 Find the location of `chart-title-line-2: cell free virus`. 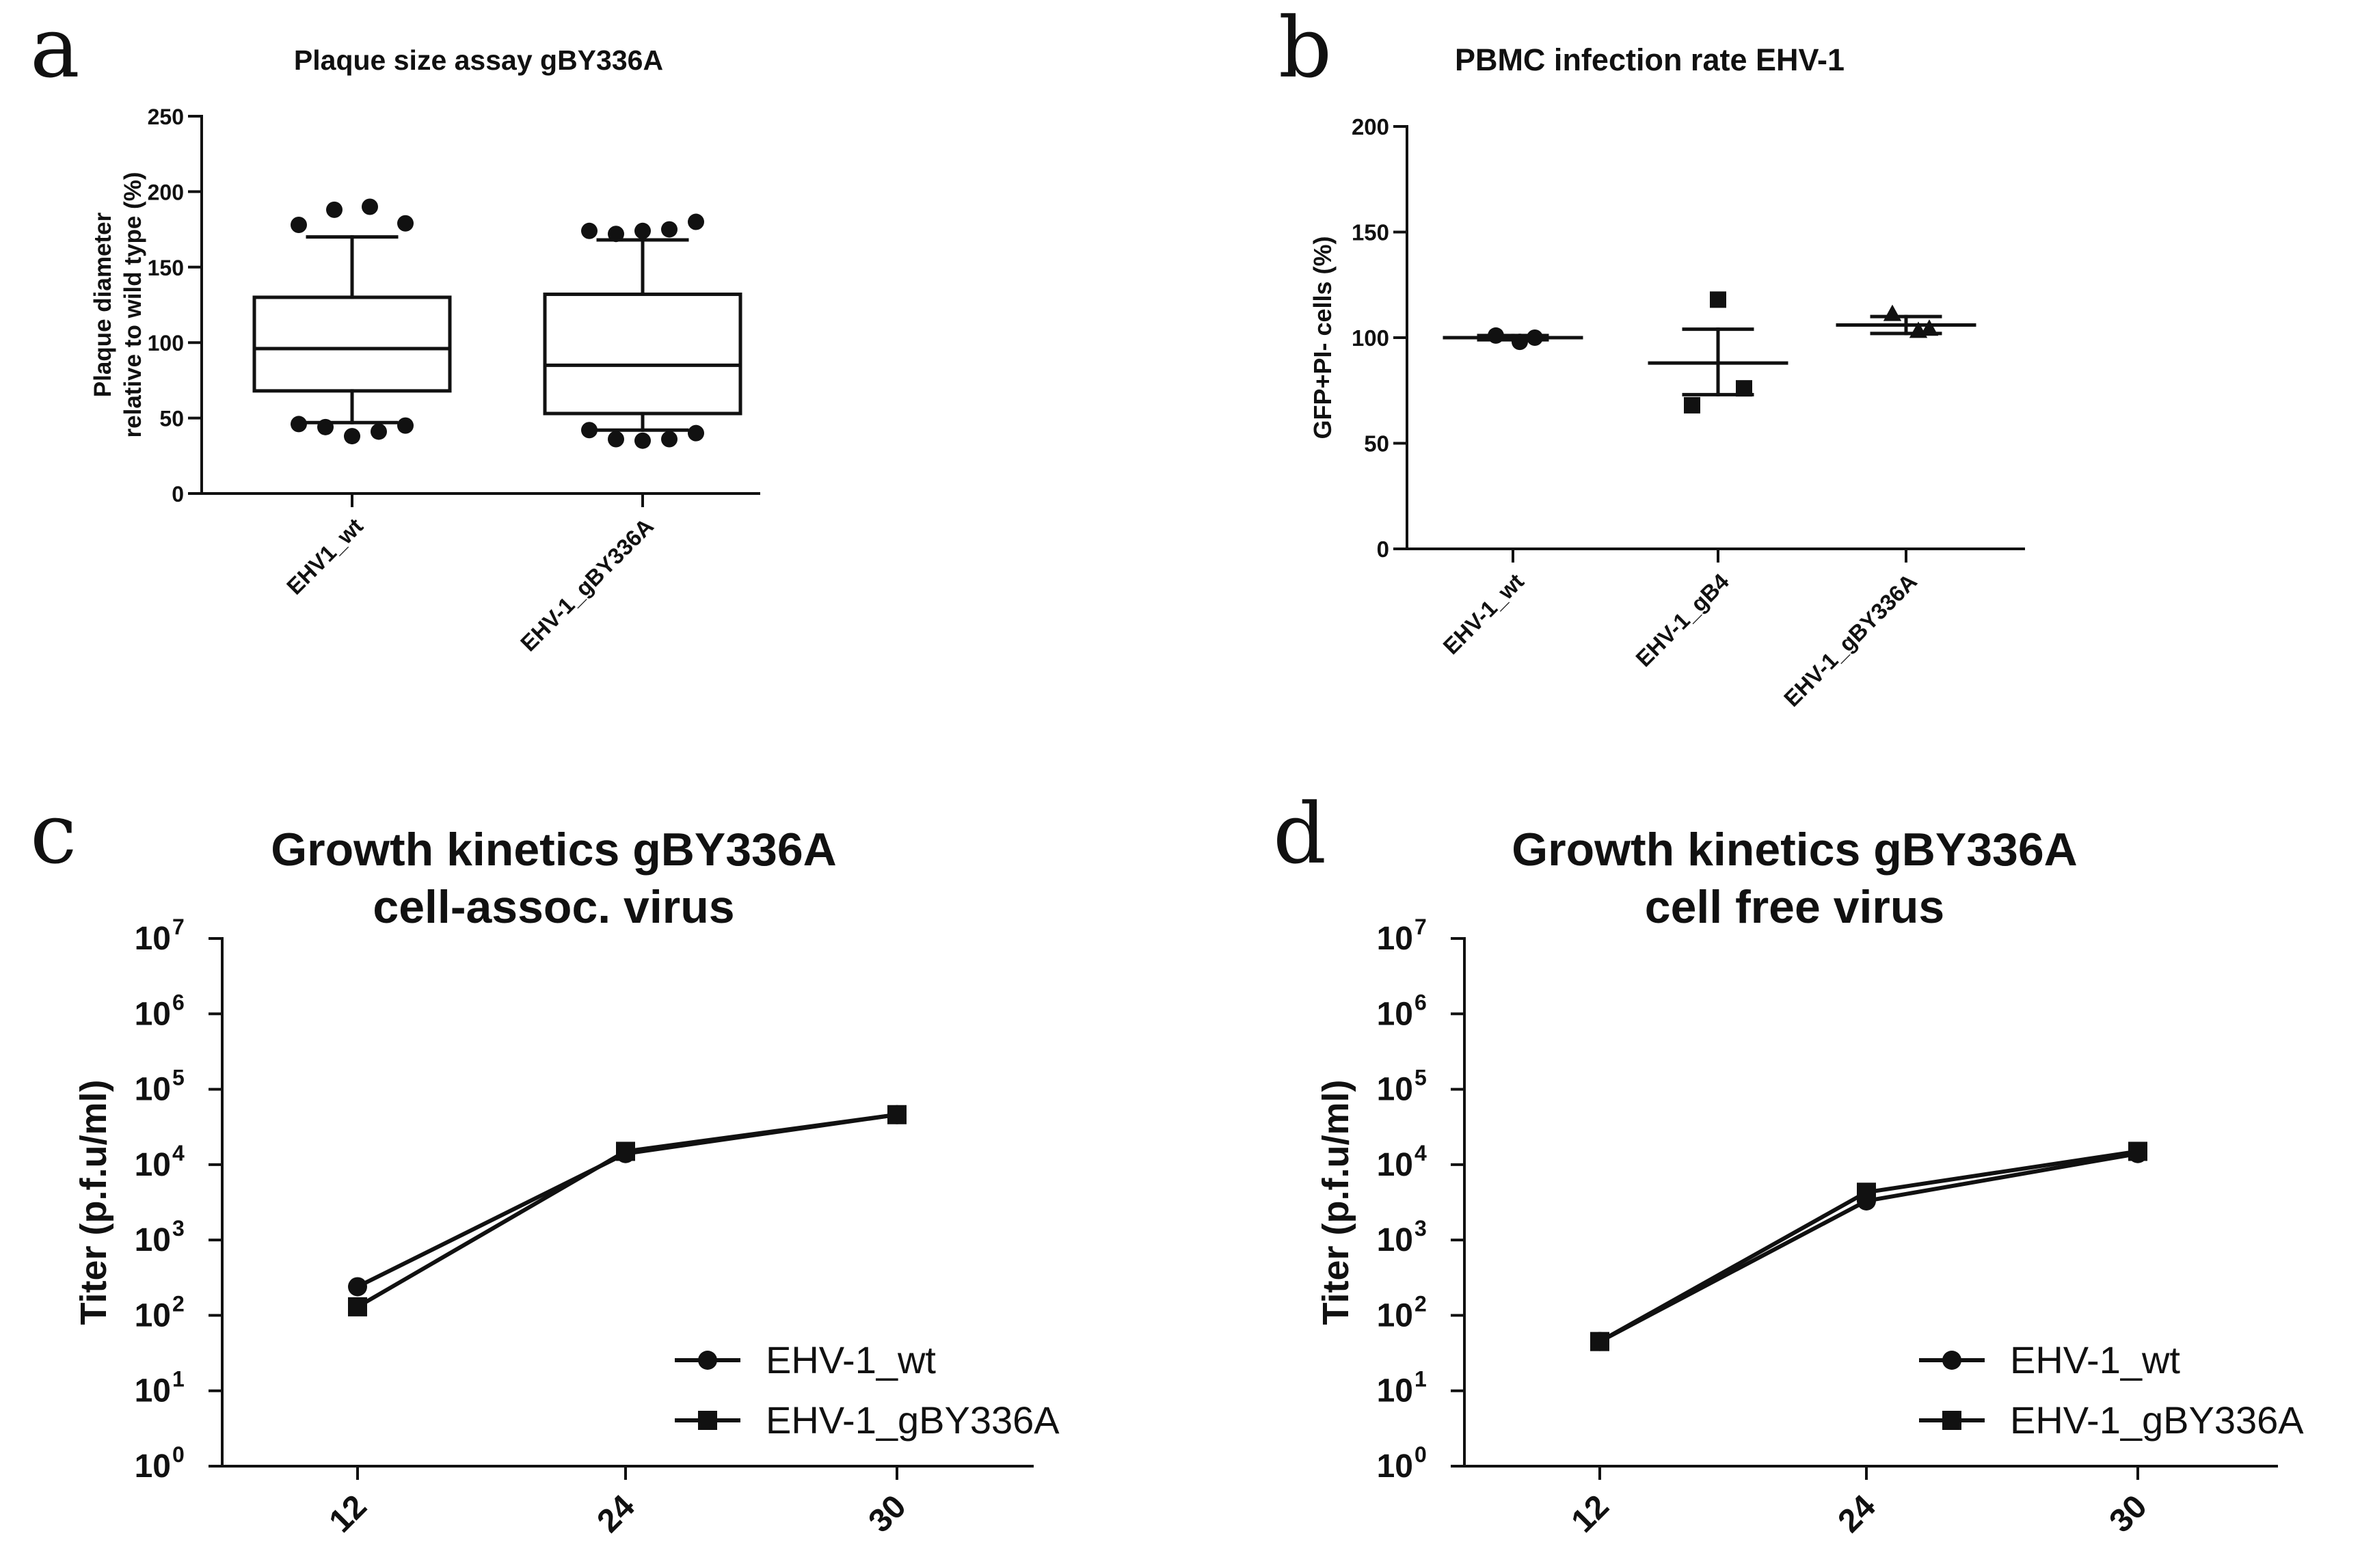

chart-title-line-2: cell free virus is located at coordinates (1794, 907).